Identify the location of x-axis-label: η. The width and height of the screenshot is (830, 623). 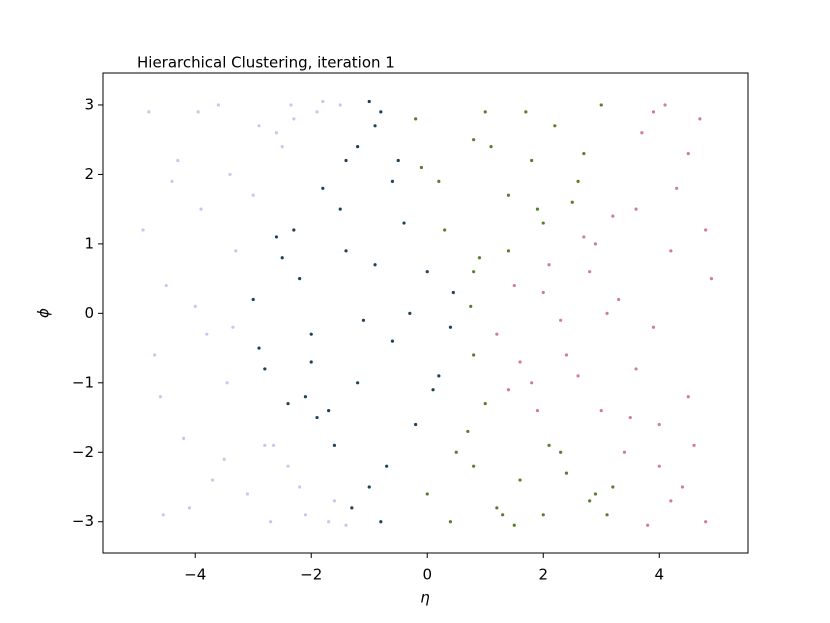
(425, 598).